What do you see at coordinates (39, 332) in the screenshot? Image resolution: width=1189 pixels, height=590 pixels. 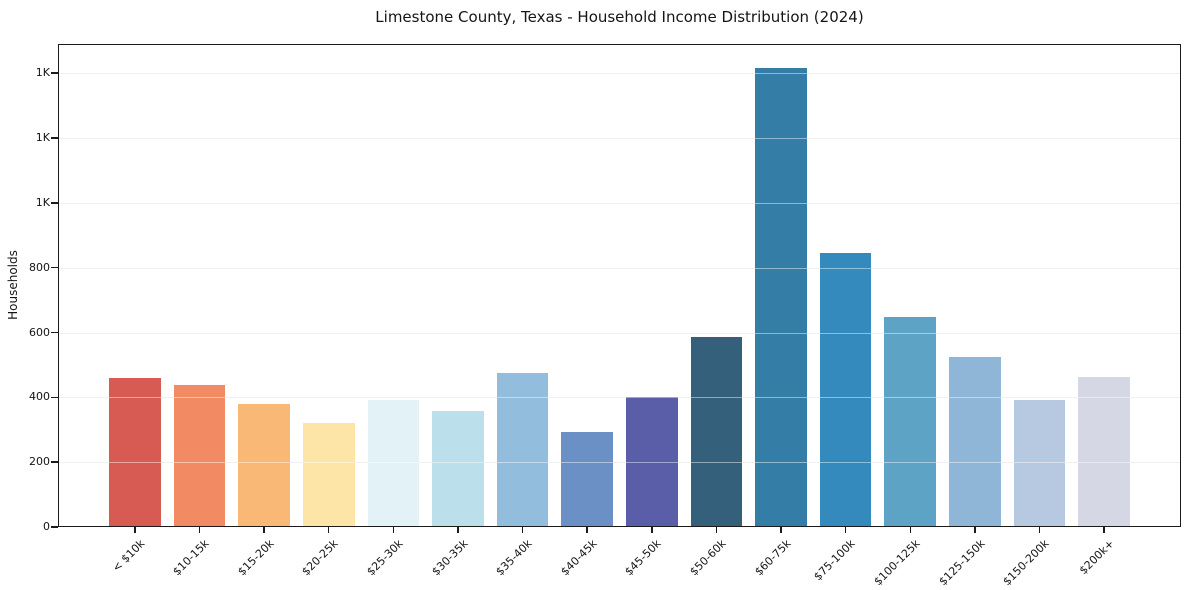 I see `y-tick-label: 600` at bounding box center [39, 332].